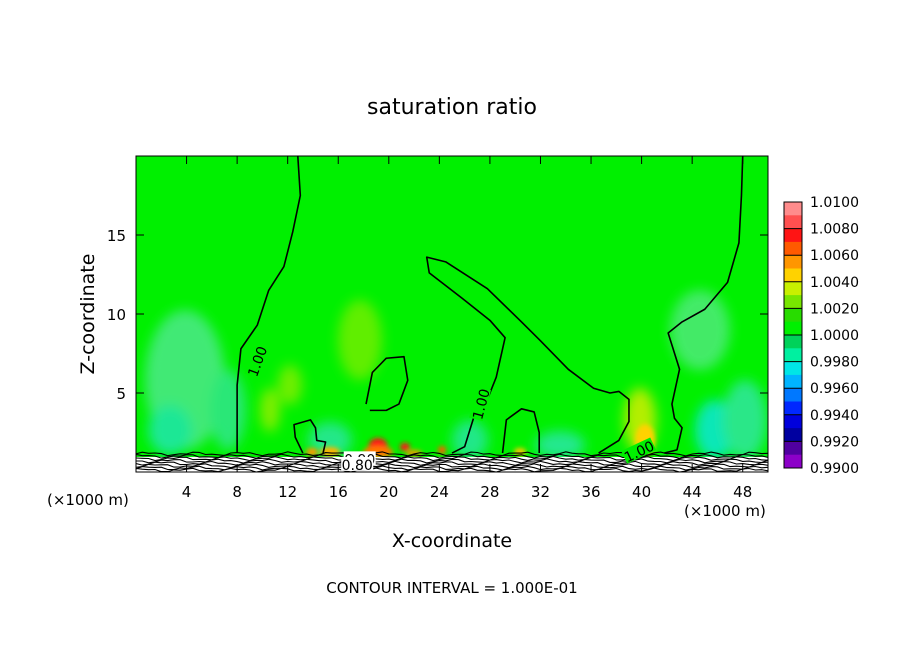  Describe the element at coordinates (187, 492) in the screenshot. I see `x-tick-label: 4` at that location.